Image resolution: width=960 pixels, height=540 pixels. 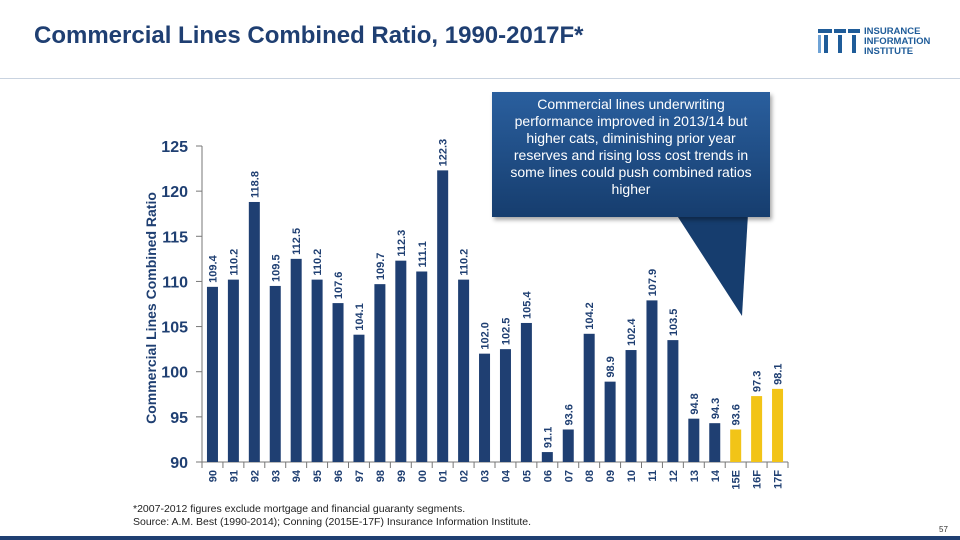 I want to click on x-tick-label: 97, so click(x=360, y=476).